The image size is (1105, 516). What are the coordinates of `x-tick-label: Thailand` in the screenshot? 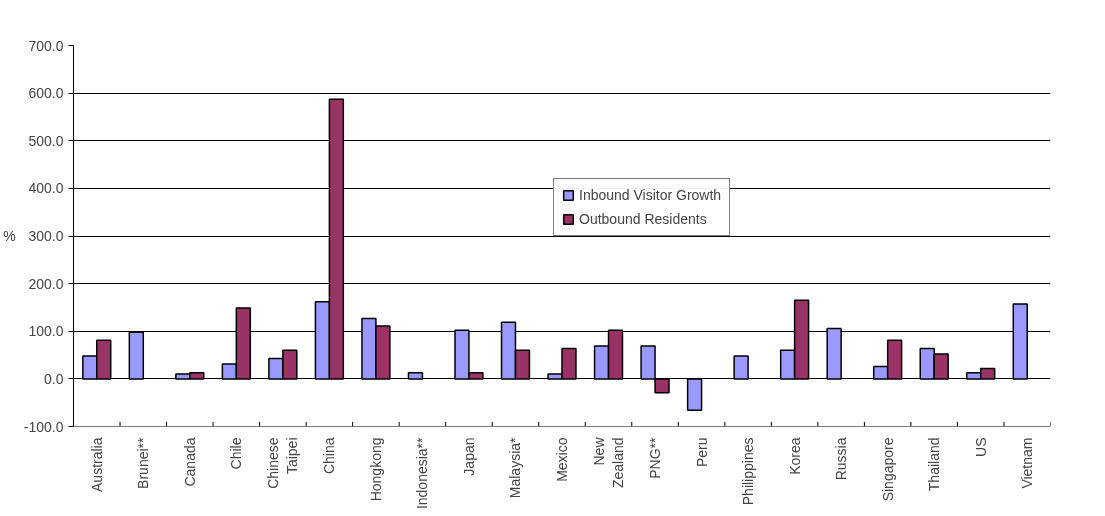 It's located at (934, 464).